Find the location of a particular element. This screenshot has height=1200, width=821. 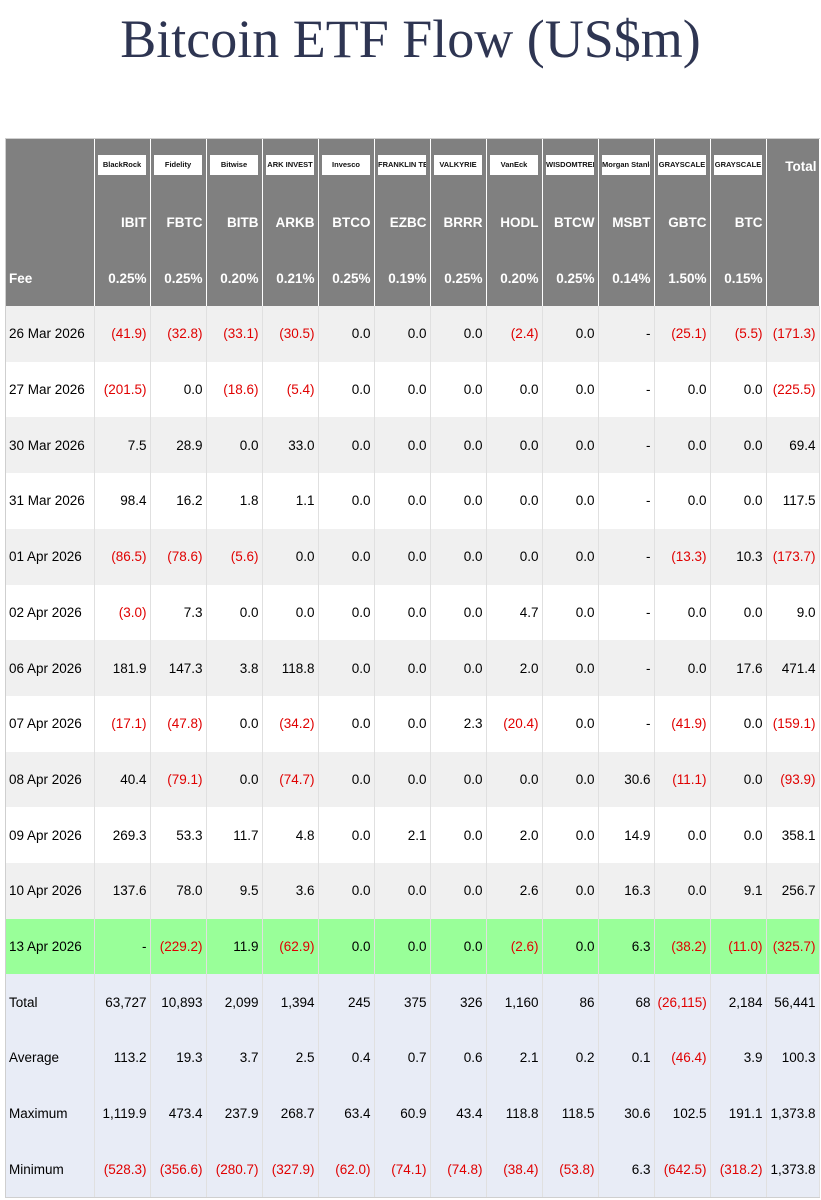

cell: 40.4 is located at coordinates (122, 779).